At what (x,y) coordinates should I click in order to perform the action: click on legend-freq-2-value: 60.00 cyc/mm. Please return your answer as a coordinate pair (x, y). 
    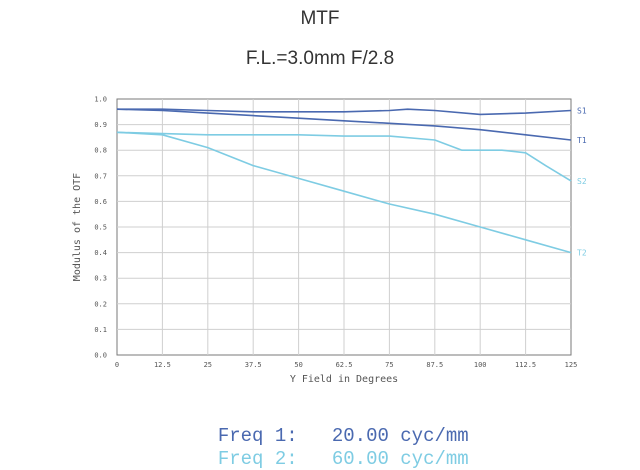
    Looking at the image, I should click on (400, 459).